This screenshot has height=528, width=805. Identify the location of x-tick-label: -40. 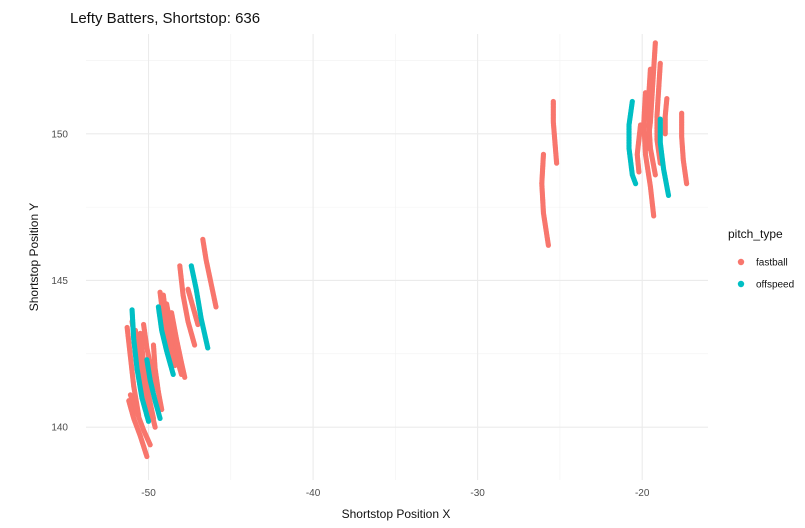
(313, 493).